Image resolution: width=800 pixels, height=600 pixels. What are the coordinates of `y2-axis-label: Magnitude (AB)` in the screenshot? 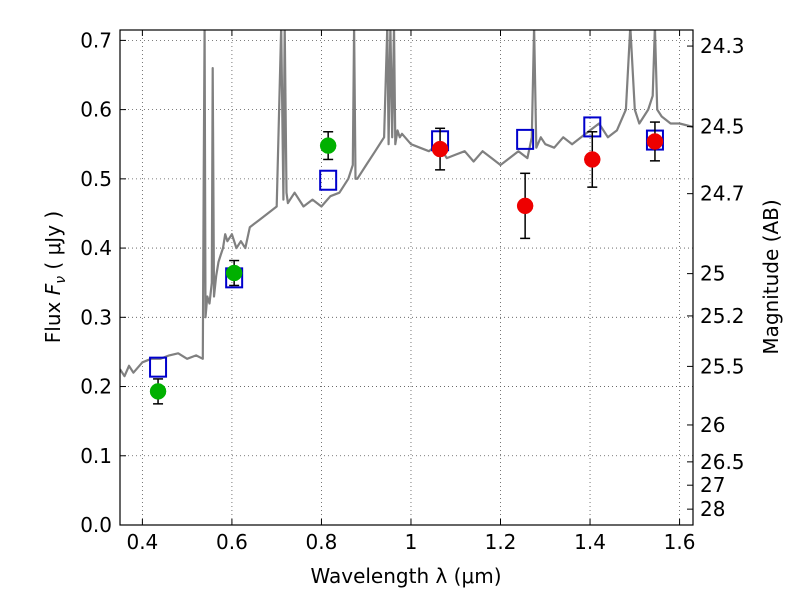 It's located at (771, 276).